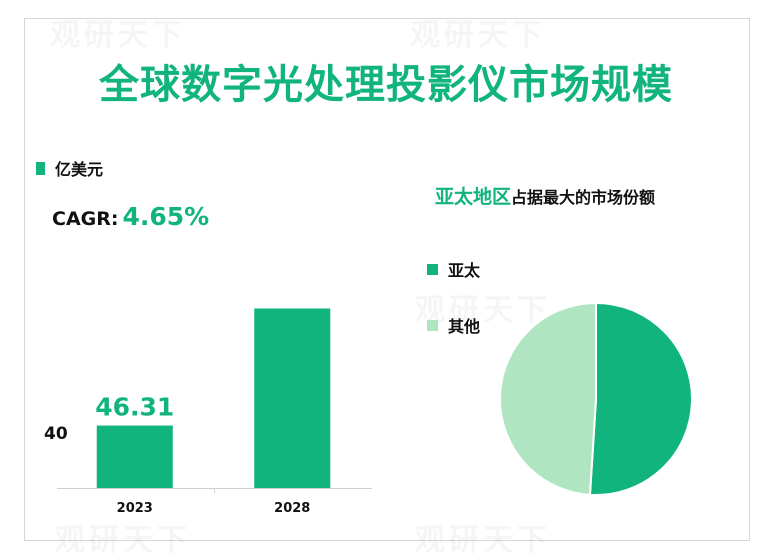  What do you see at coordinates (547, 398) in the screenshot?
I see `pie-slice-other` at bounding box center [547, 398].